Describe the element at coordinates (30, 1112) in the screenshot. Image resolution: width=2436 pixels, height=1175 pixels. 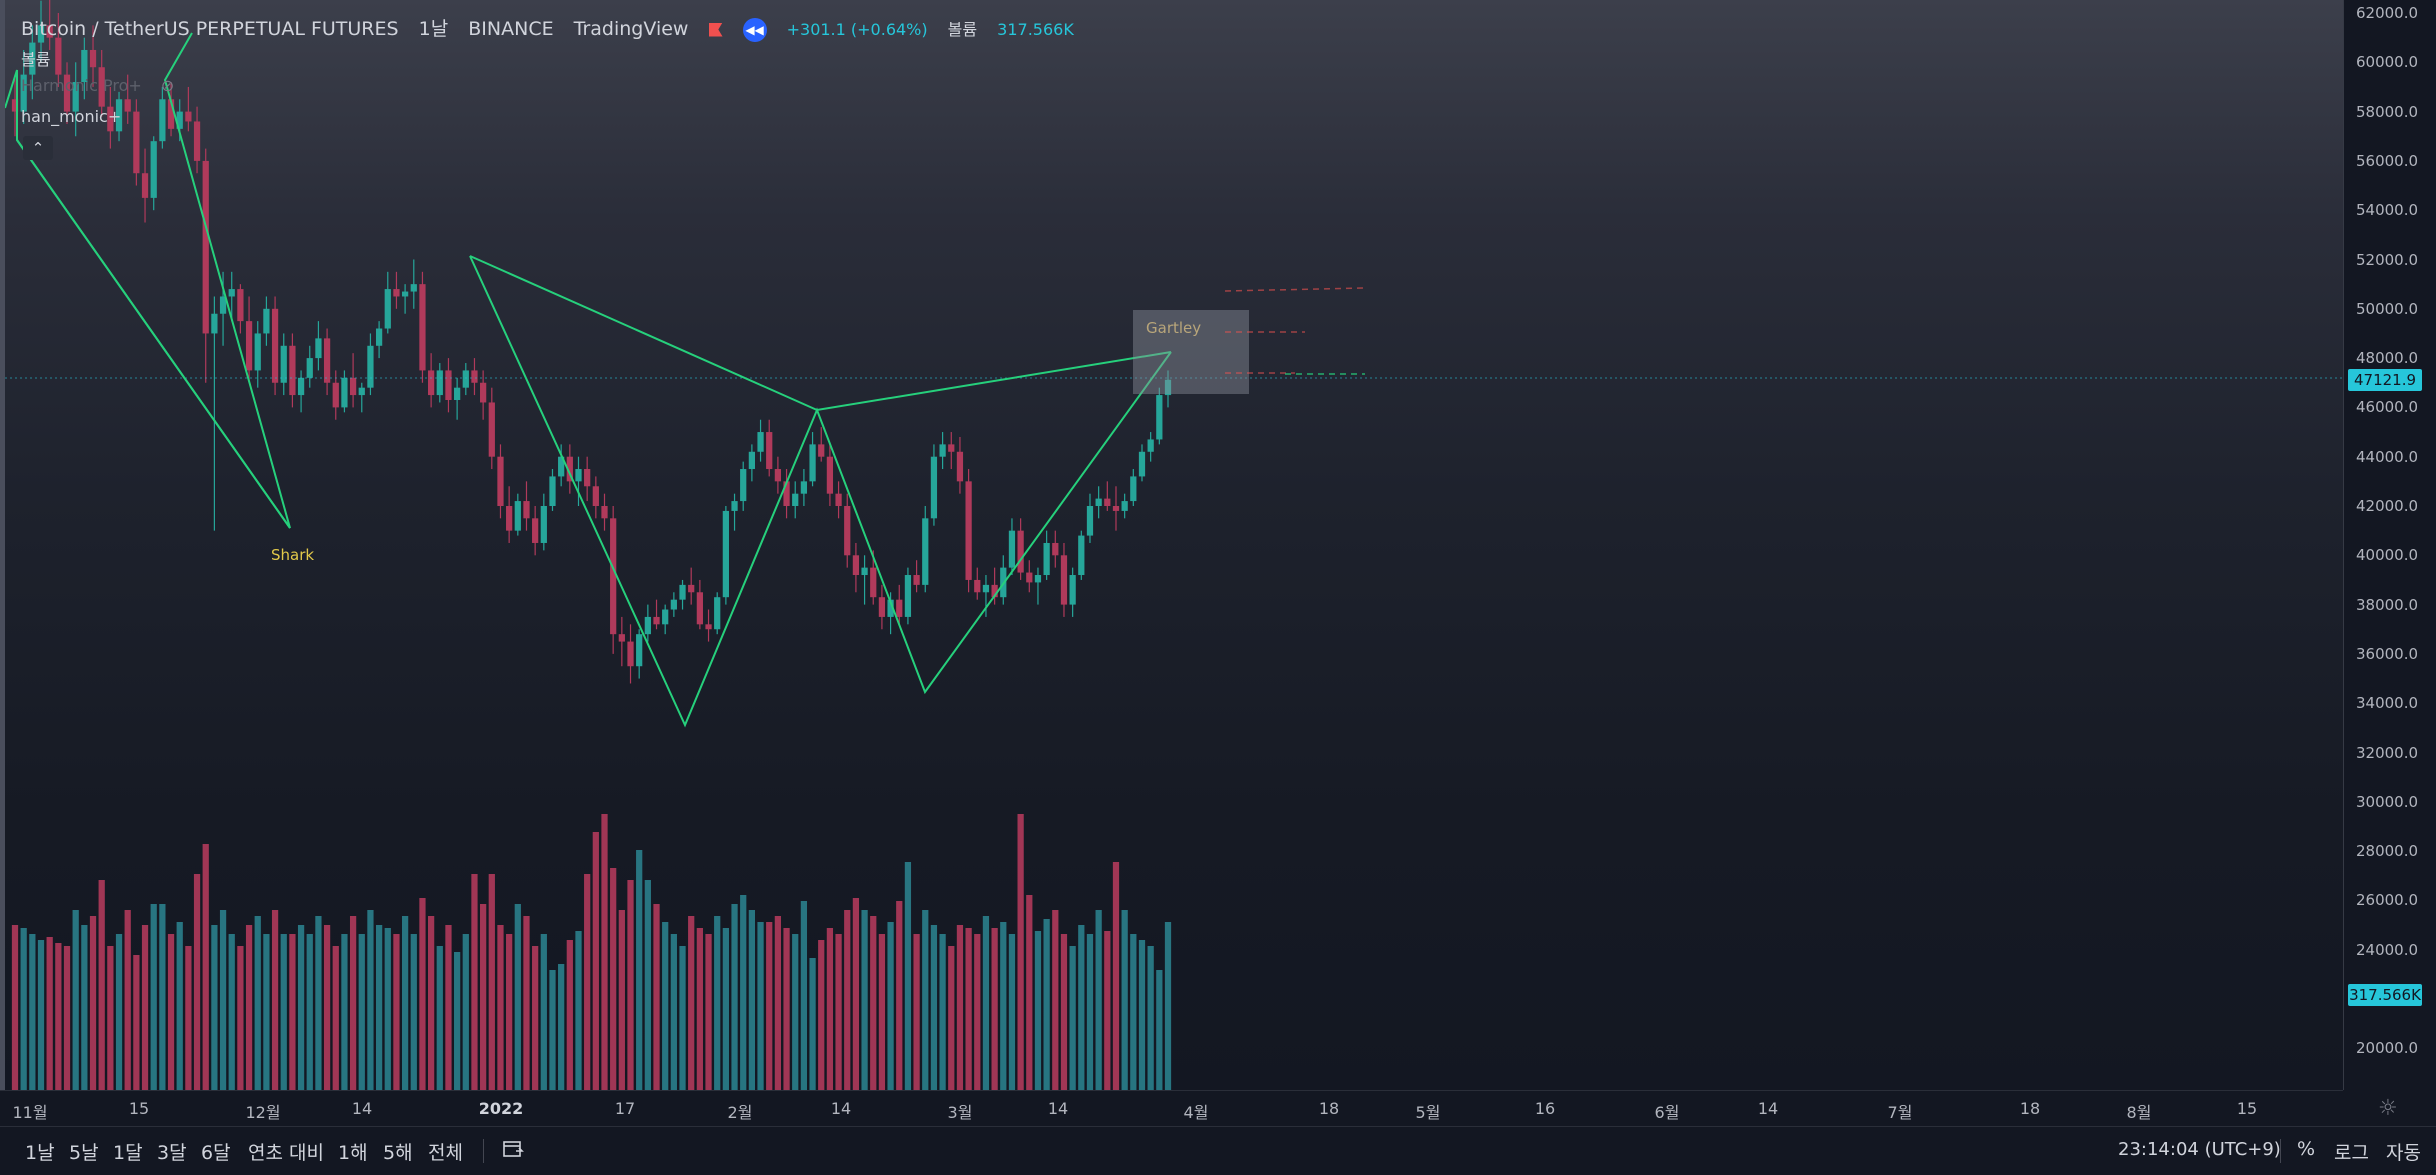
I see `time-tick-label: 11월` at that location.